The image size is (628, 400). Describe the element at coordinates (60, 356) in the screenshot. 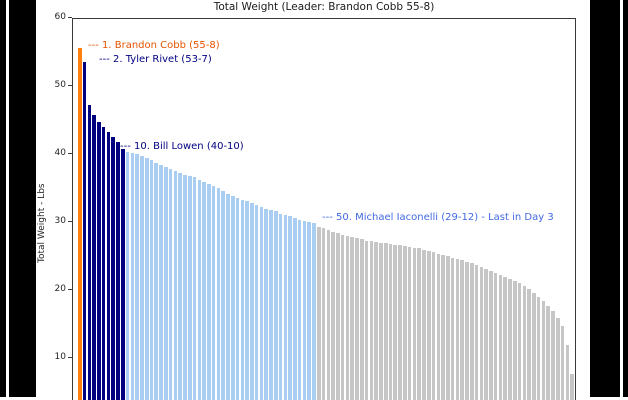

I see `ytick-label-10: 10` at that location.